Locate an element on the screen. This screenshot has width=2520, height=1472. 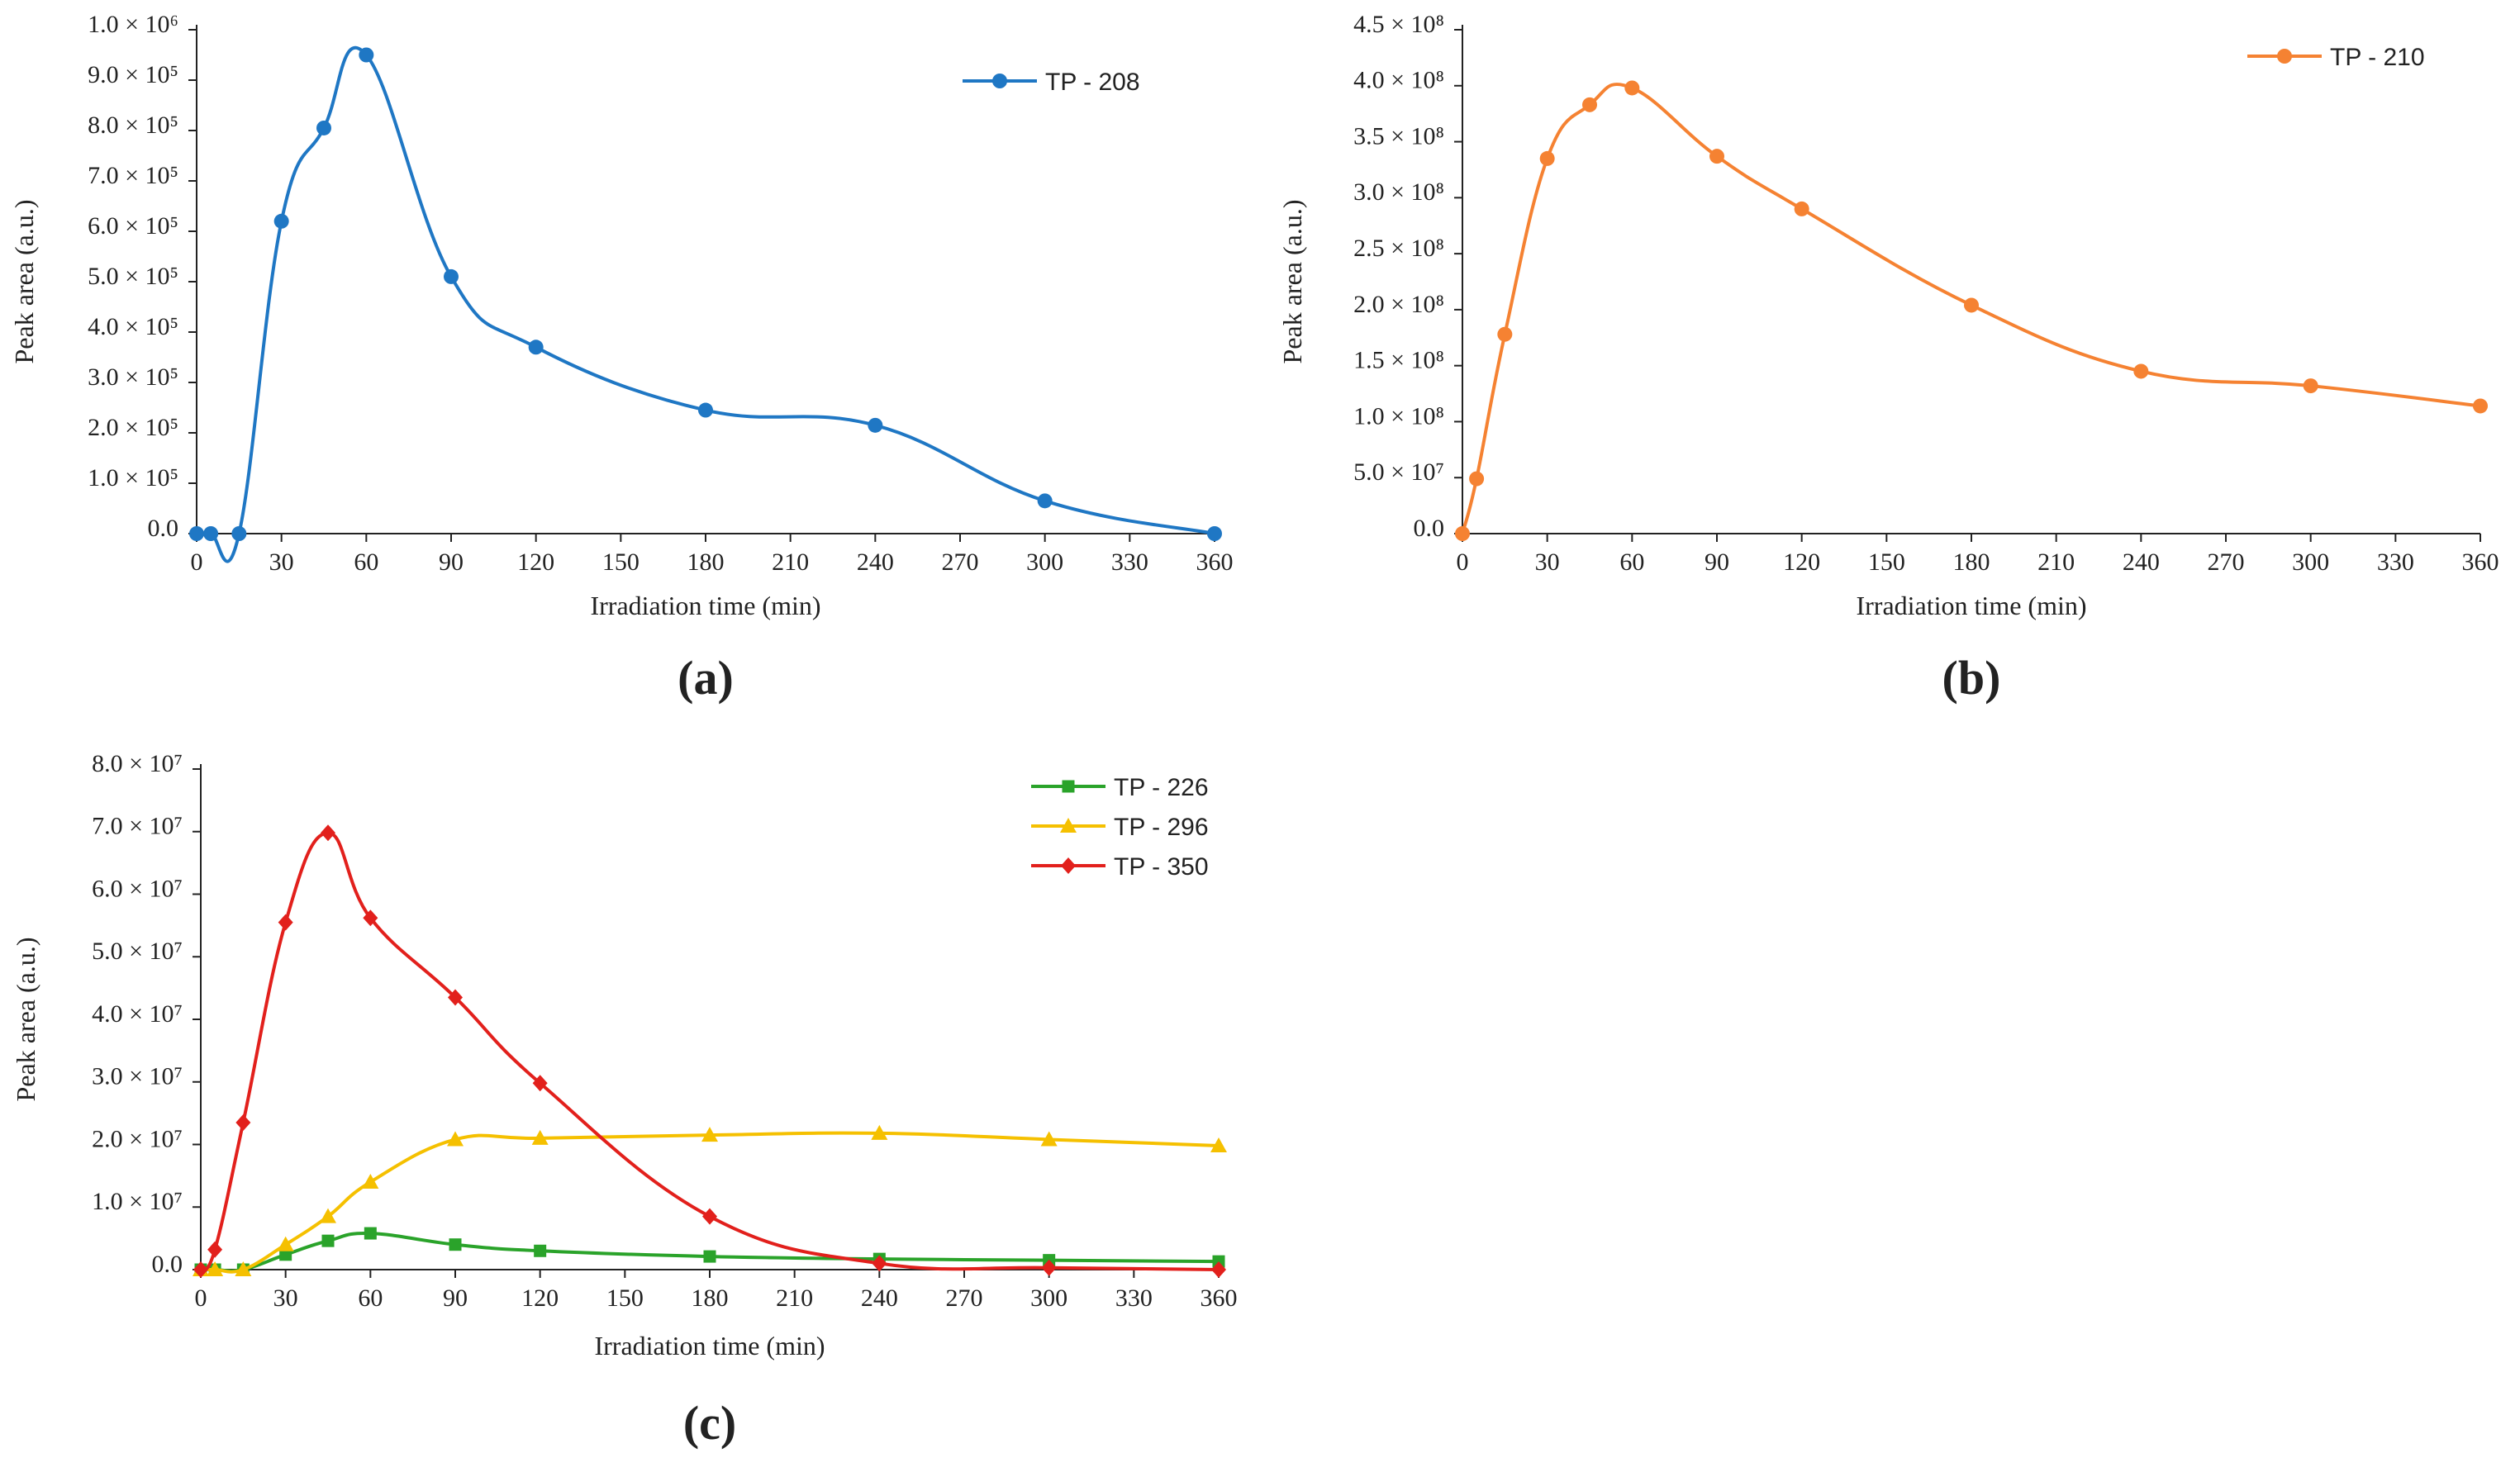
chart-c-ytick-label: 4.0 × 10⁷ is located at coordinates (137, 1014).